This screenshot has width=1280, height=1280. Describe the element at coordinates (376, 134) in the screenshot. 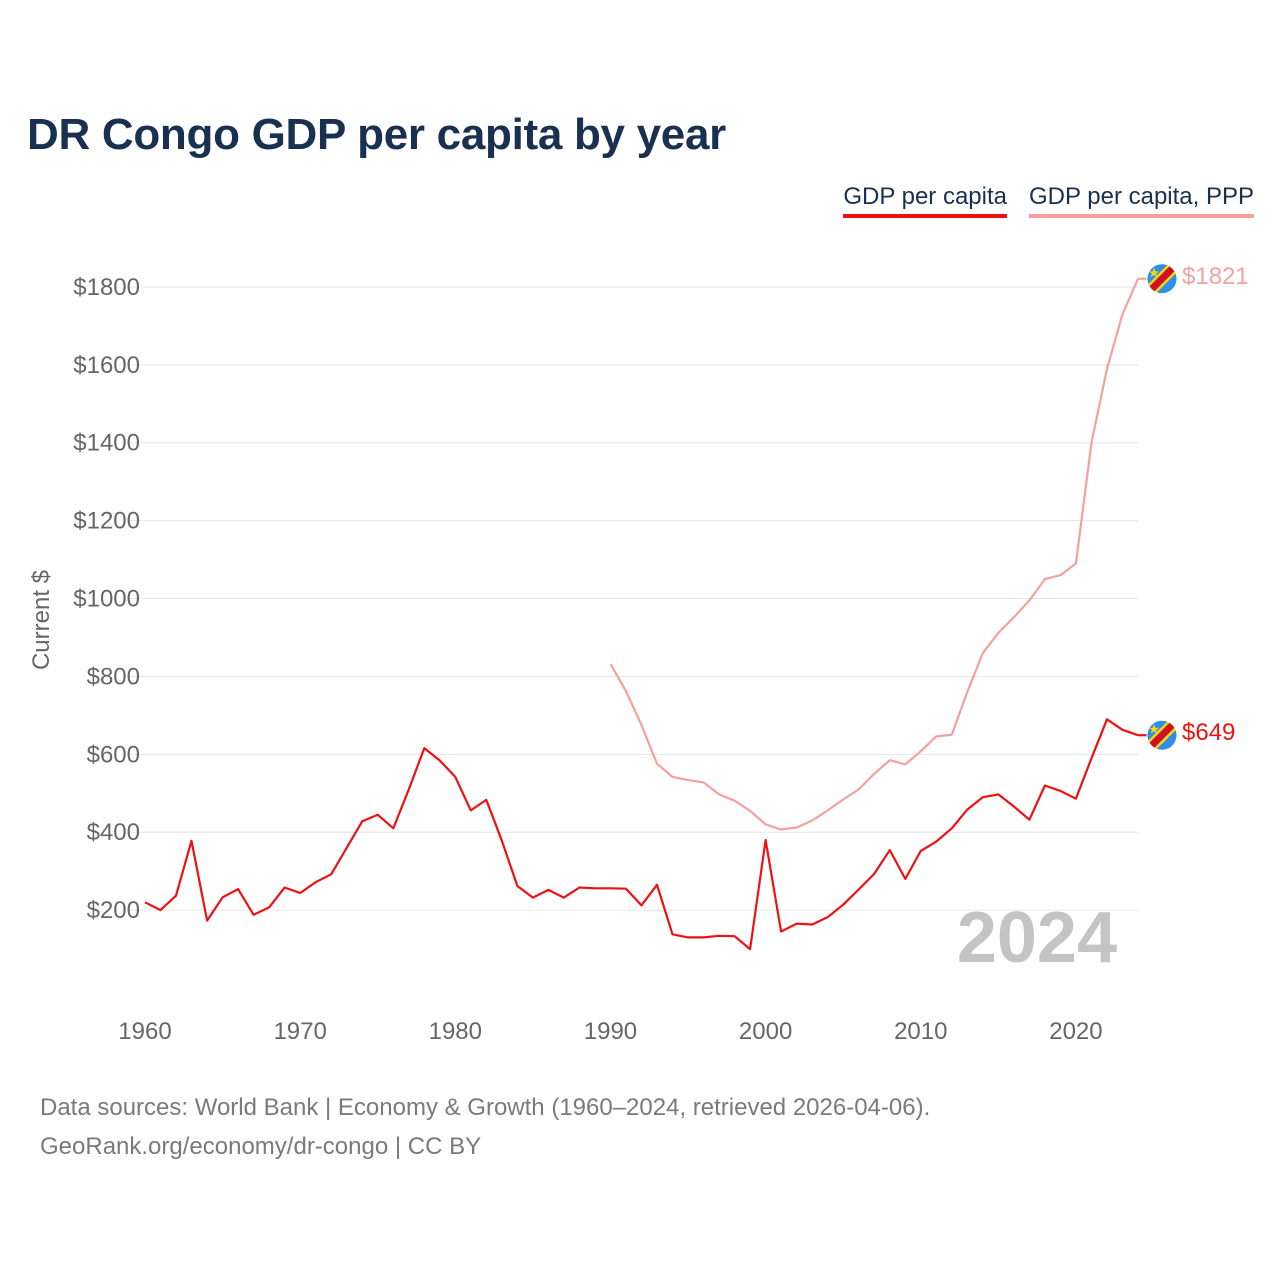

I see `page-title: DR Congo GDP per capita by year` at that location.